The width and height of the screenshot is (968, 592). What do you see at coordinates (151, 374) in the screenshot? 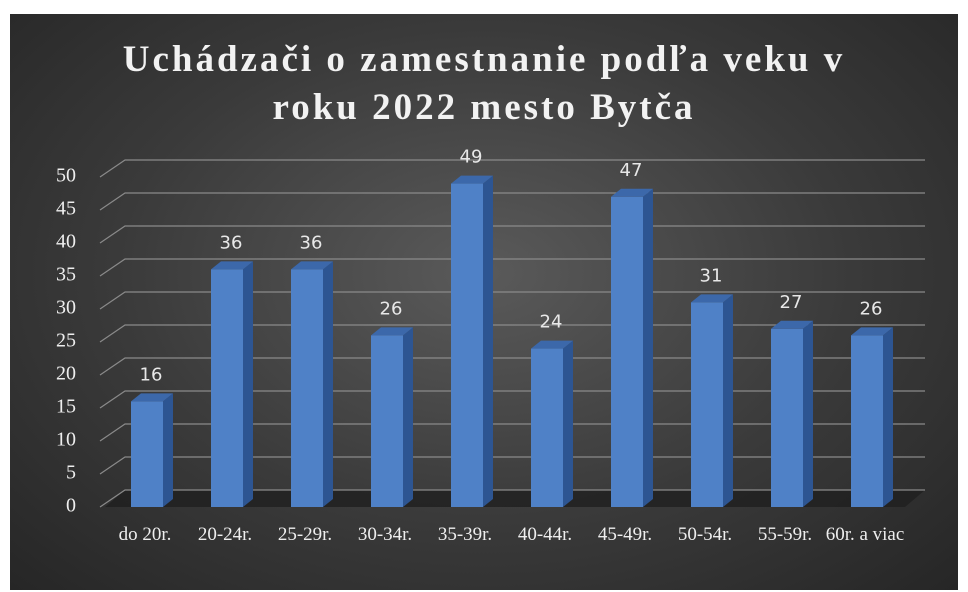
I see `data-label: 16` at bounding box center [151, 374].